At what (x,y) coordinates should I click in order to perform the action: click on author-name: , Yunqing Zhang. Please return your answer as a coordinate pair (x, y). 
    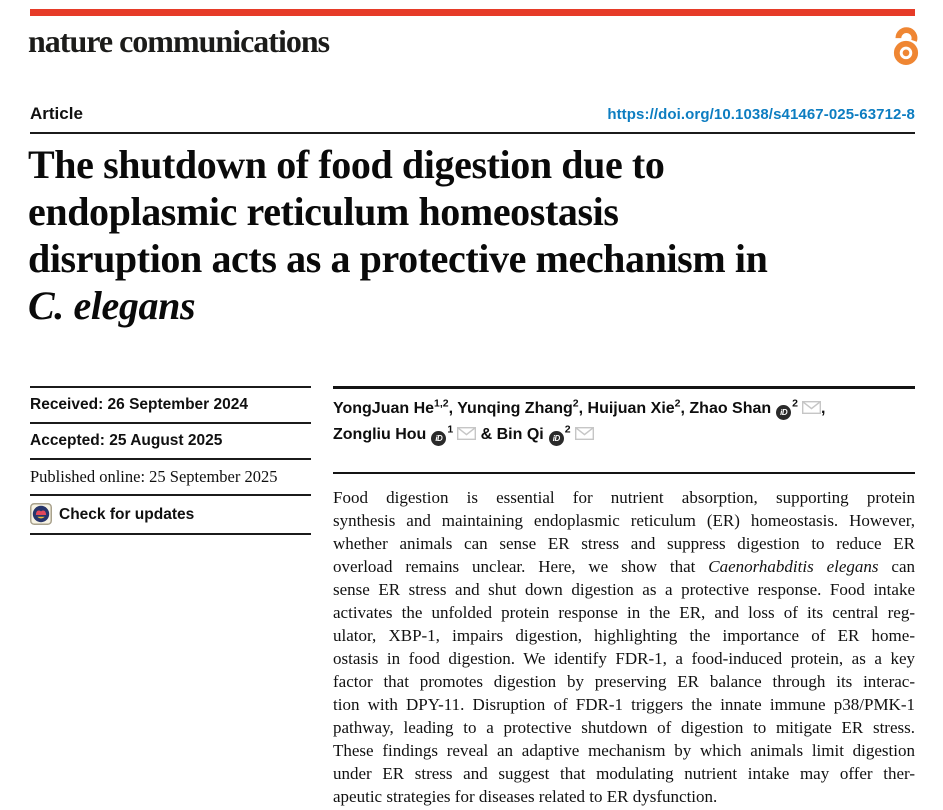
    Looking at the image, I should click on (510, 408).